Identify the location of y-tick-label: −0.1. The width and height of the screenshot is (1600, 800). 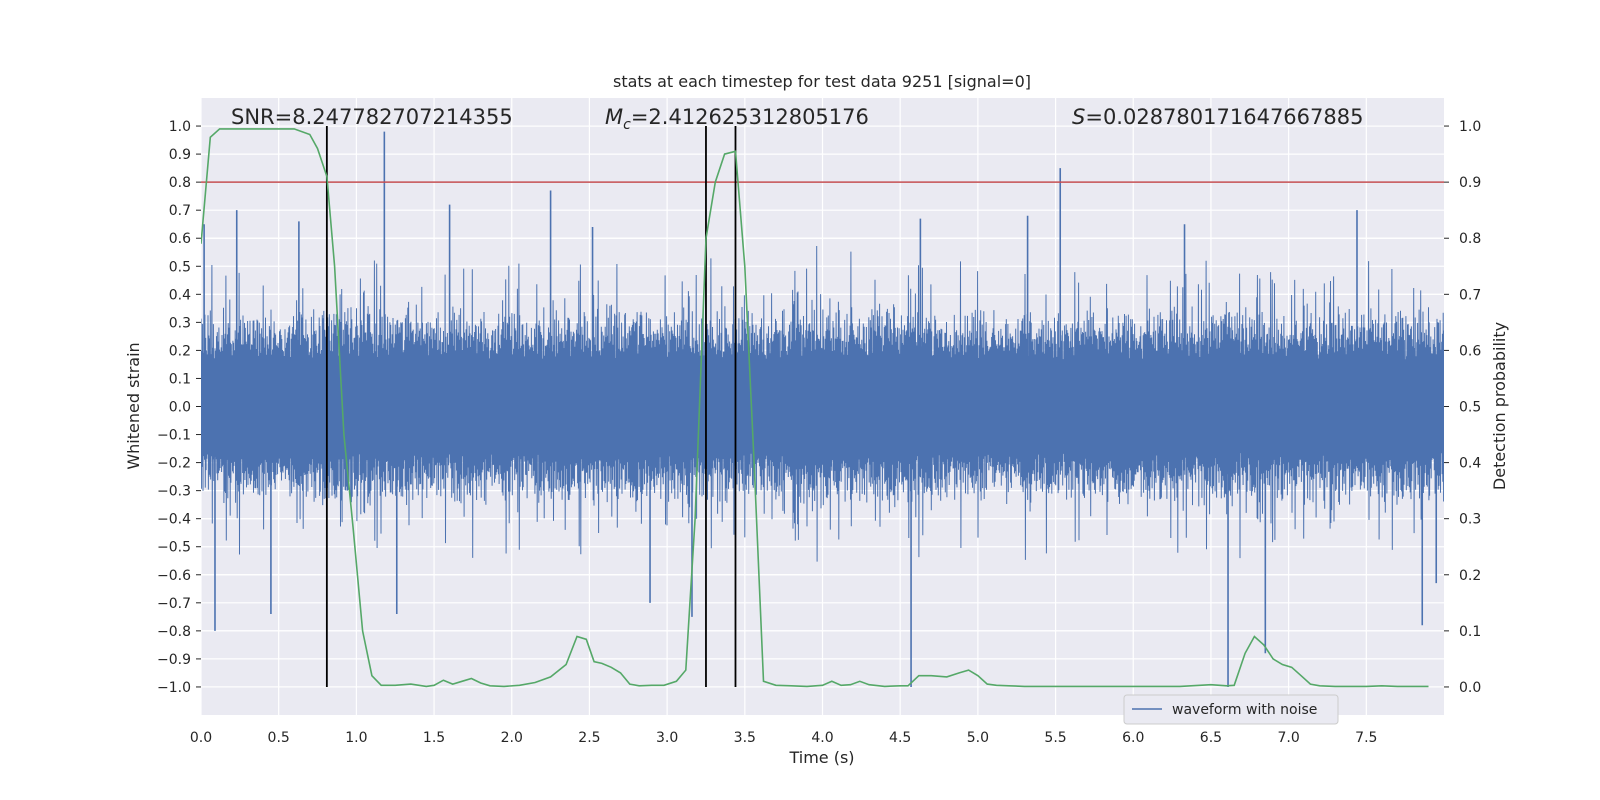
(174, 436).